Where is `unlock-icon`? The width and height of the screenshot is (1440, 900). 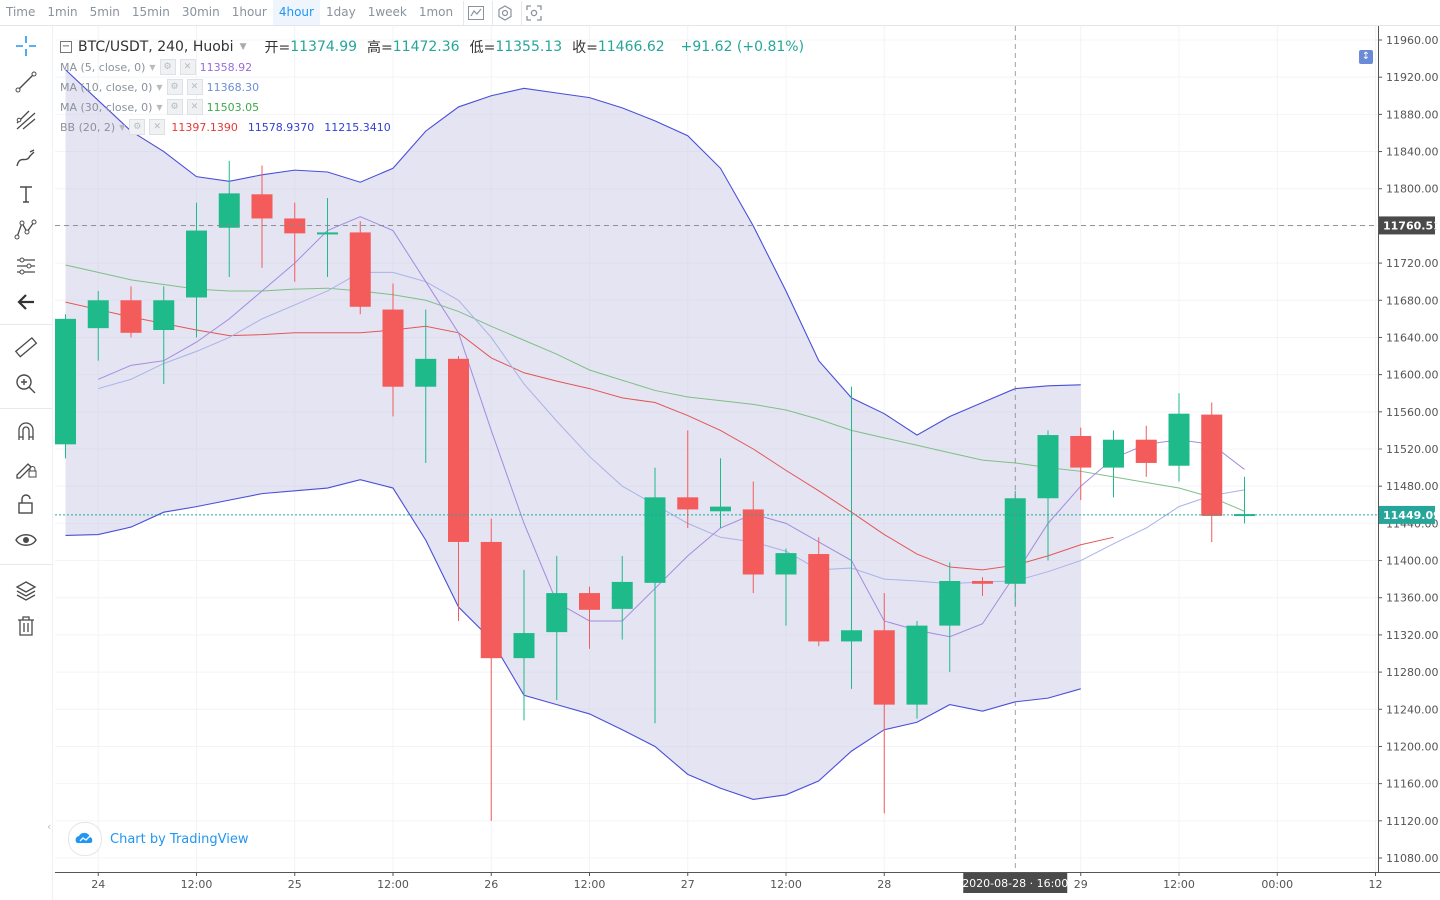 unlock-icon is located at coordinates (26, 504).